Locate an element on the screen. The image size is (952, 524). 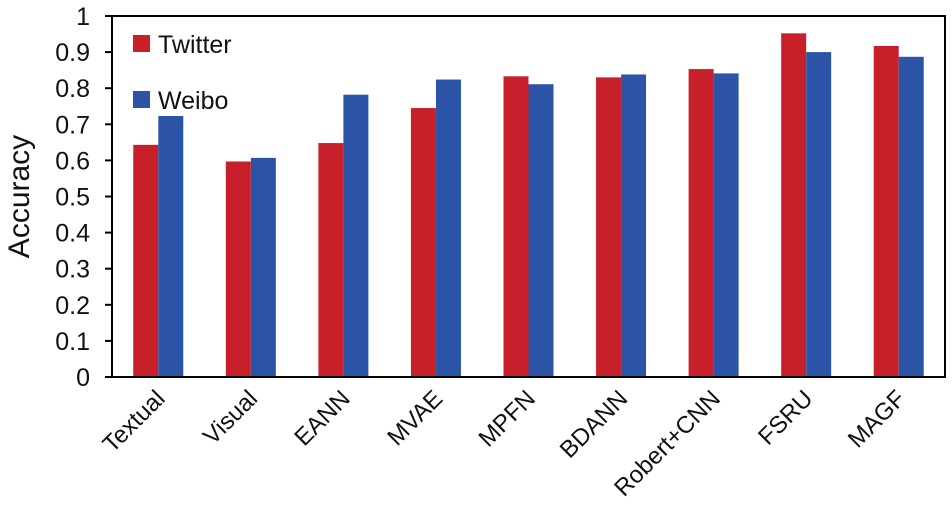
y-tick-label: 1 is located at coordinates (83, 17).